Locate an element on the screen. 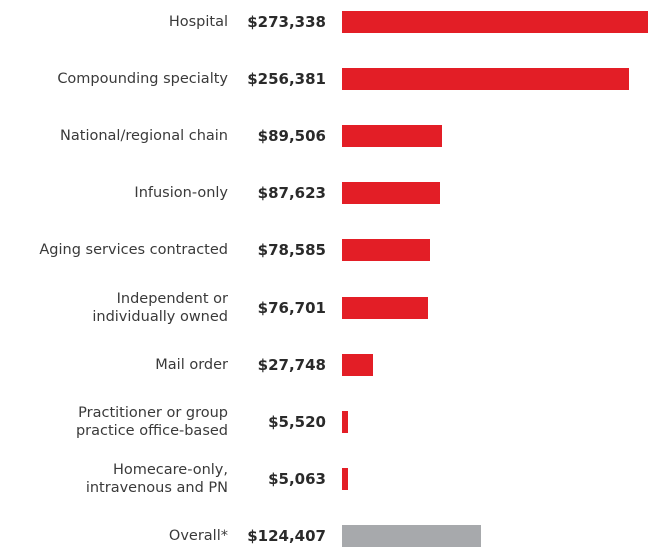  value-label: $78,585 is located at coordinates (291, 250).